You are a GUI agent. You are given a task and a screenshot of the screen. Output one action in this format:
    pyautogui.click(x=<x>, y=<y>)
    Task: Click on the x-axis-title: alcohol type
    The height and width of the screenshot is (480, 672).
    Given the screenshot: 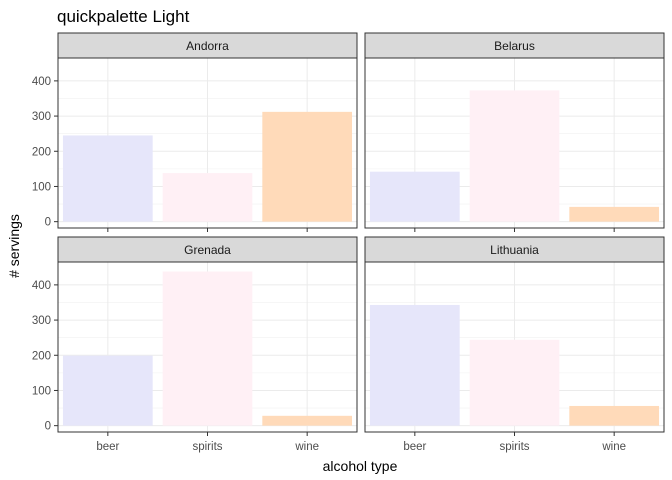 What is the action you would take?
    pyautogui.click(x=360, y=466)
    